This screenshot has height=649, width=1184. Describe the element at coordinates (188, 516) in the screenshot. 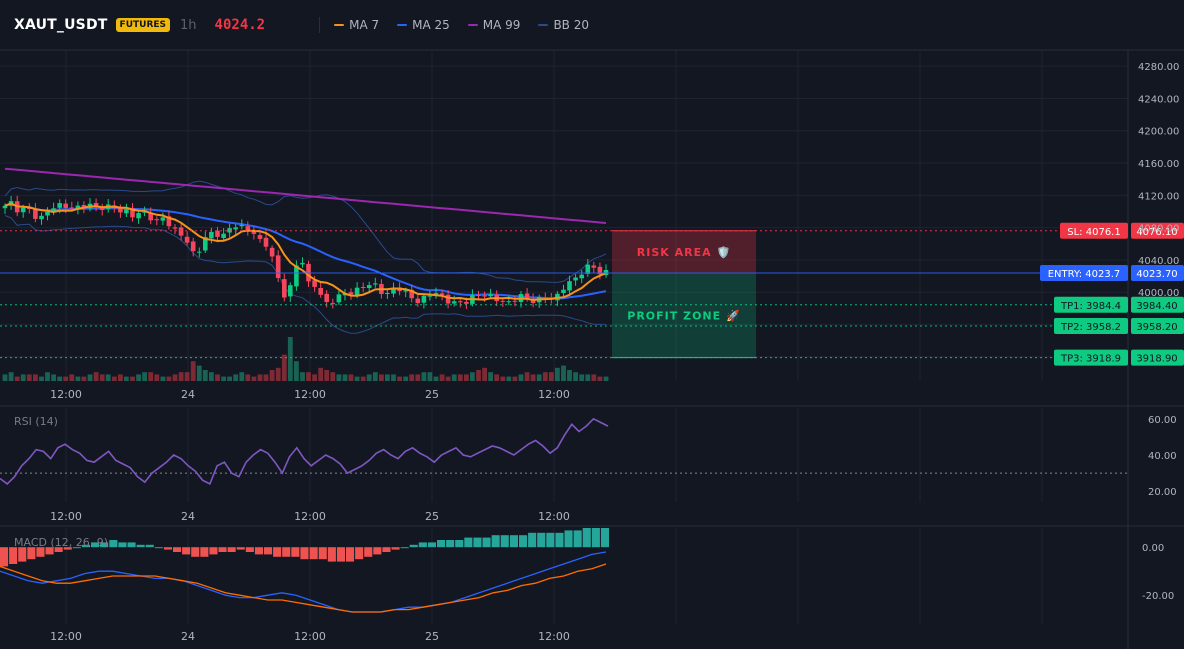

I see `time-tick-label: 24` at that location.